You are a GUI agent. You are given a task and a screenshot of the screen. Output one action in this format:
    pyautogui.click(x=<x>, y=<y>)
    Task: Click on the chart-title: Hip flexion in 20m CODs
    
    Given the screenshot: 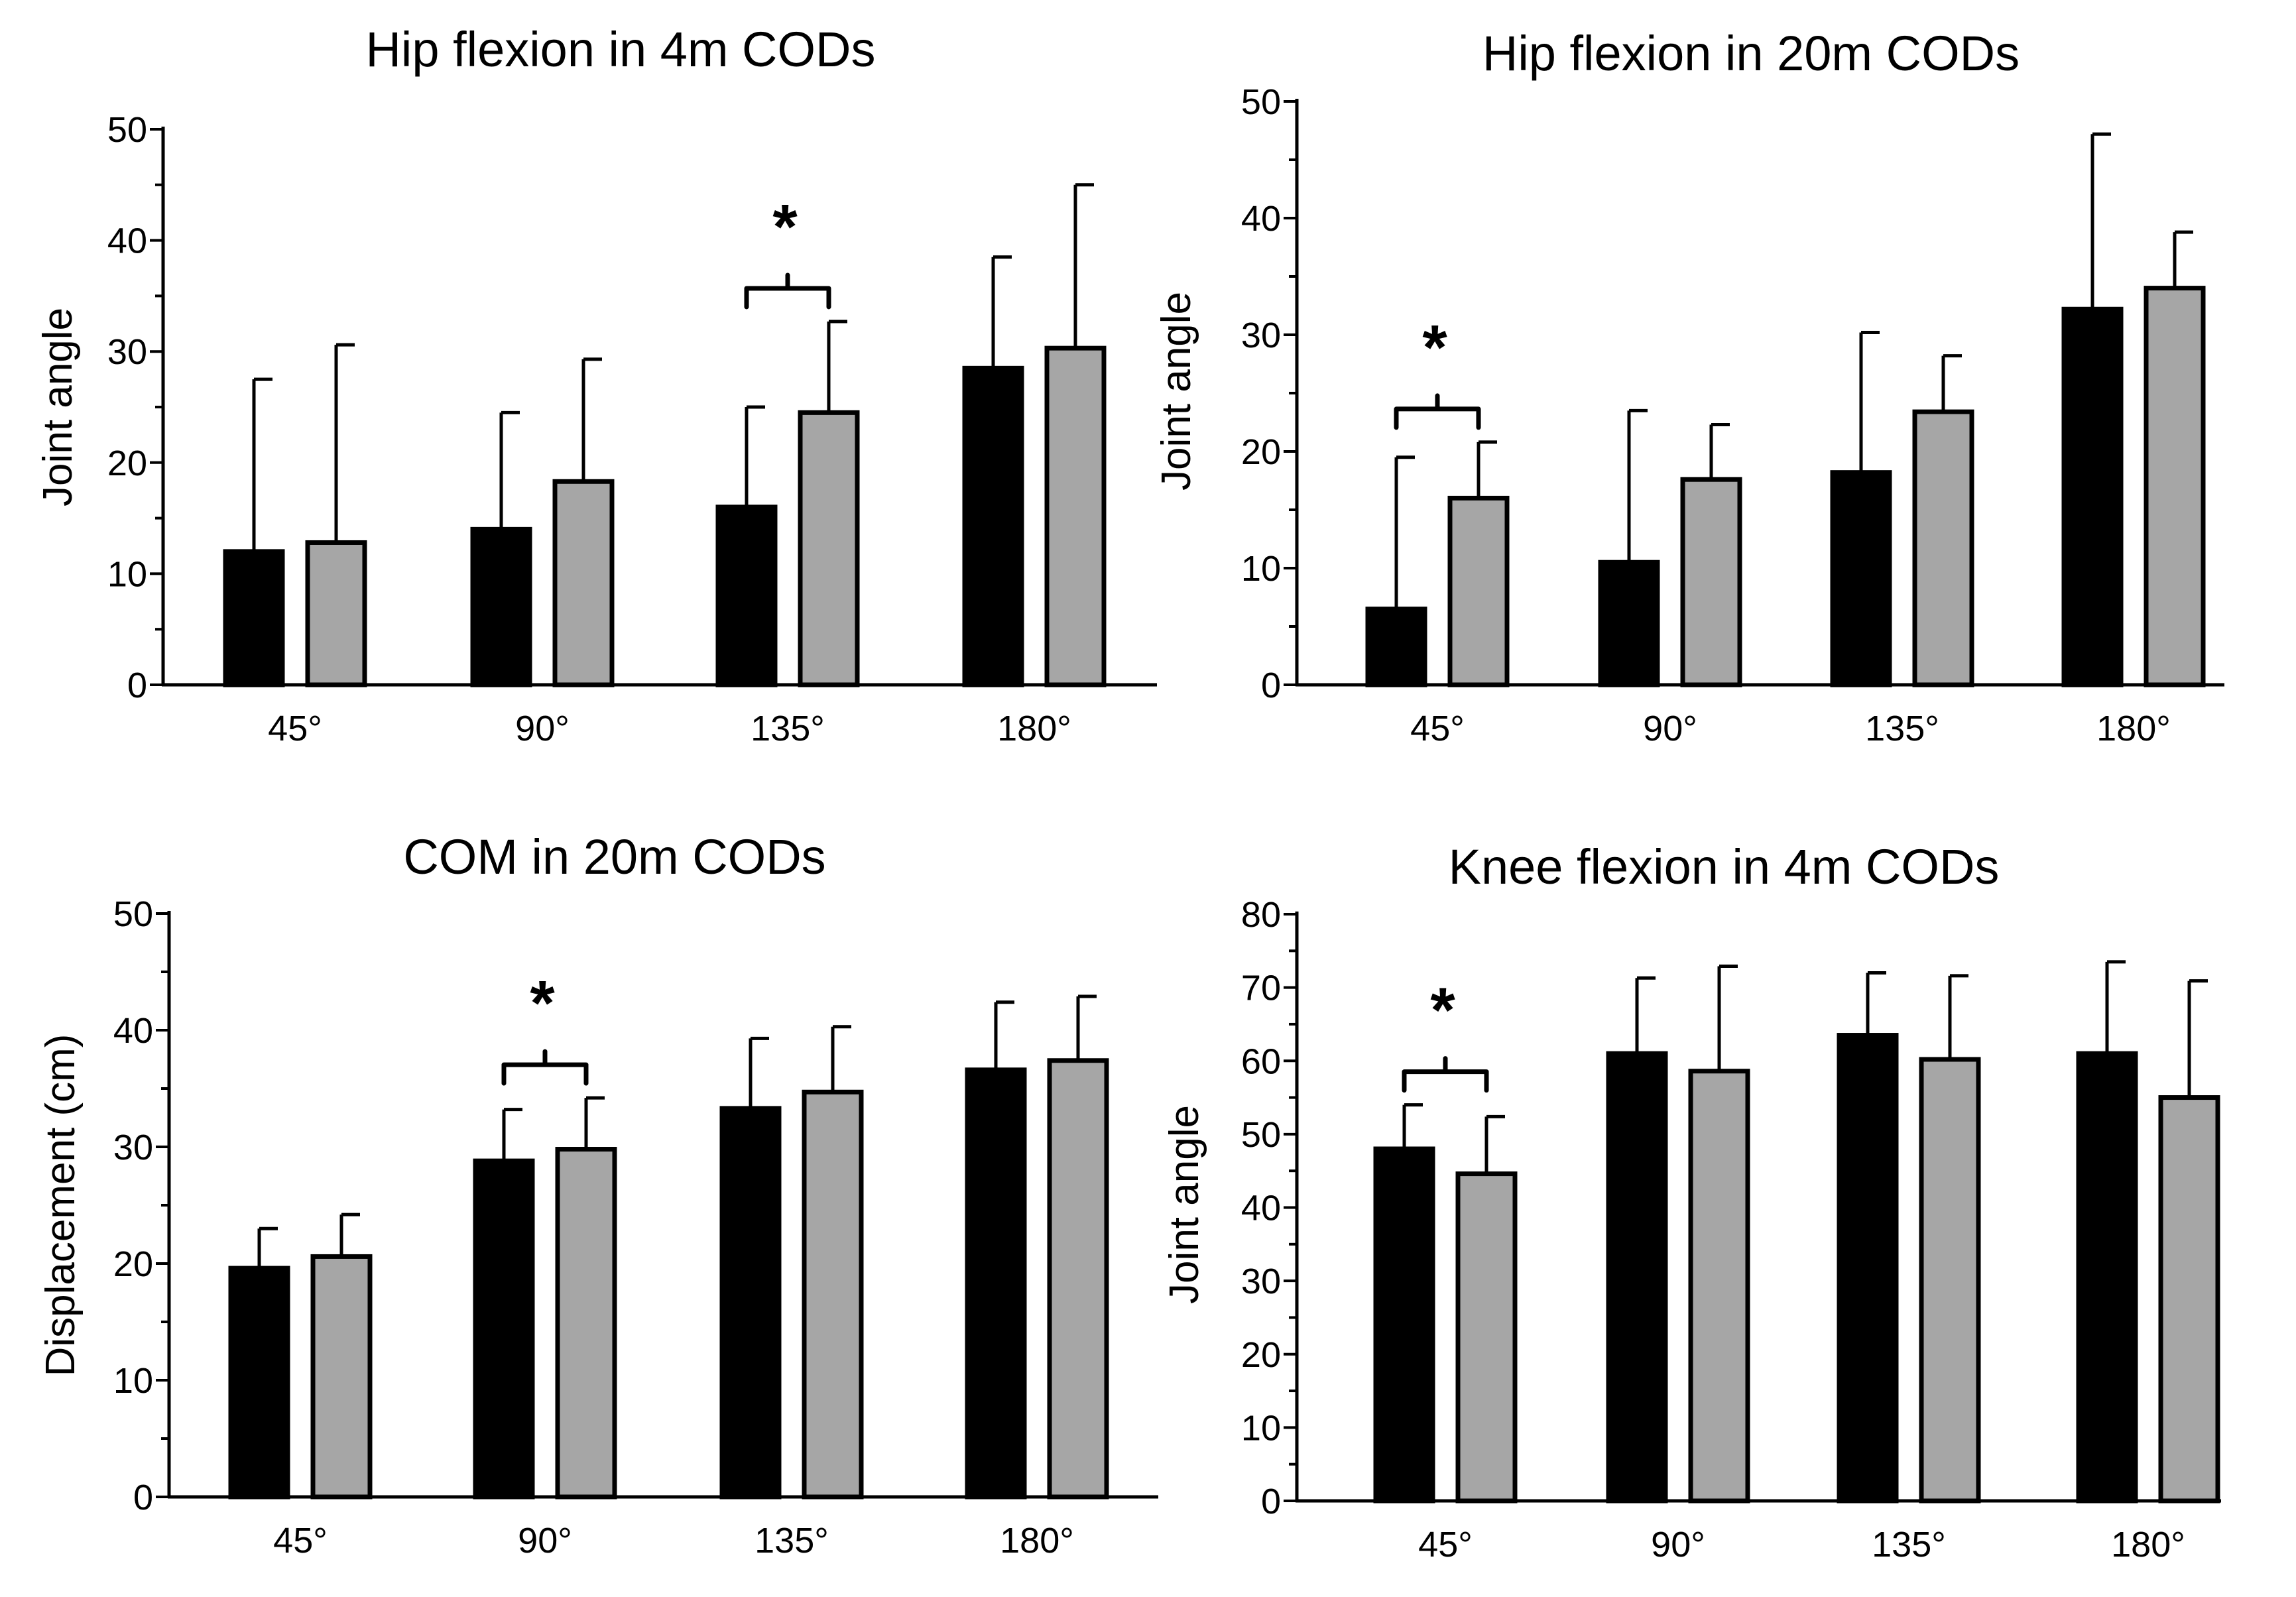 What is the action you would take?
    pyautogui.click(x=1751, y=53)
    